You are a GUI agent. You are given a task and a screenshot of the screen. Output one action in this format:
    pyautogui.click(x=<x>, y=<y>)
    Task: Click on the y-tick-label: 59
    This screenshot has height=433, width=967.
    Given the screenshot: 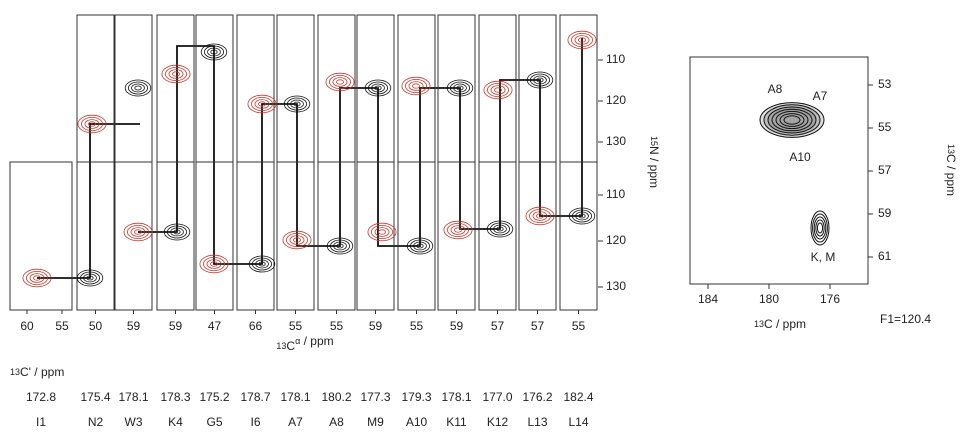 What is the action you would take?
    pyautogui.click(x=885, y=213)
    